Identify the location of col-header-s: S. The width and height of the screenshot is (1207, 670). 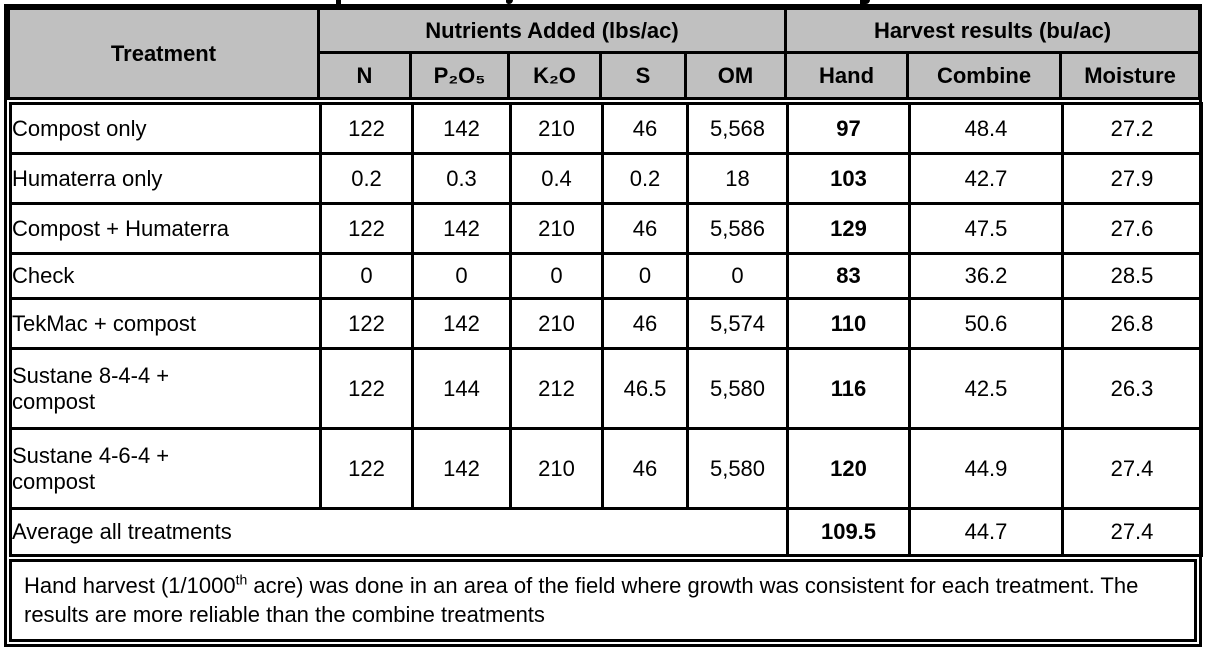
(643, 75).